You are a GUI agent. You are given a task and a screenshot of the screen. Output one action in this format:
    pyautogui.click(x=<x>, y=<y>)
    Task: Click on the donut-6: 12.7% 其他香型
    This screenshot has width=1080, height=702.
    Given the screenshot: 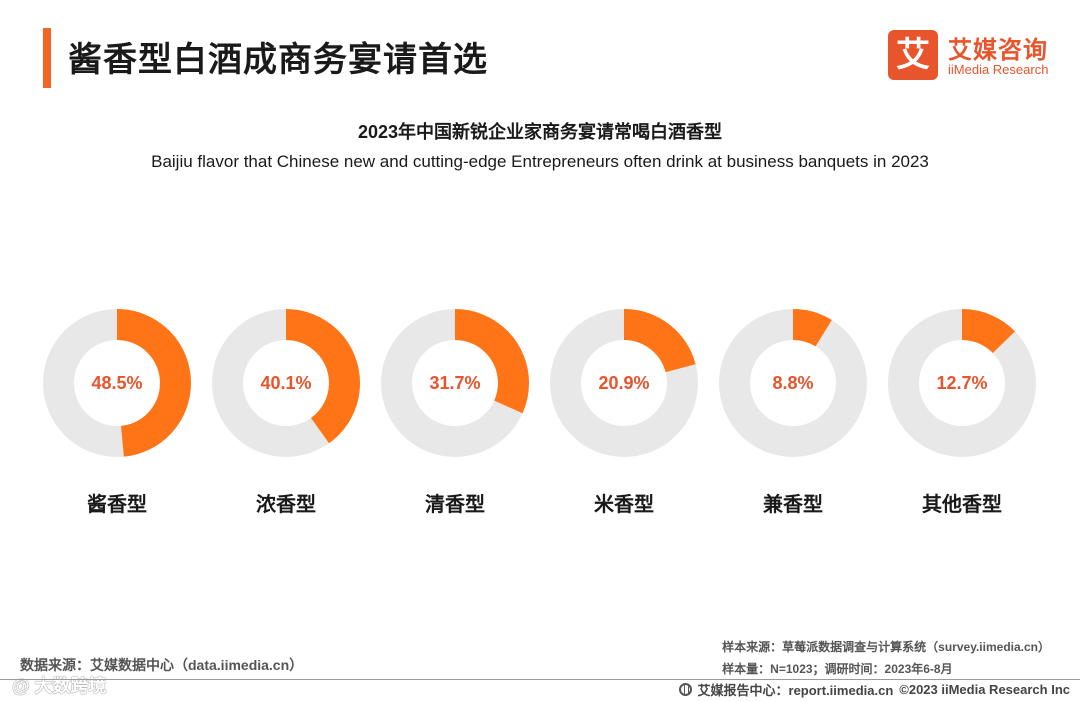 What is the action you would take?
    pyautogui.click(x=962, y=412)
    